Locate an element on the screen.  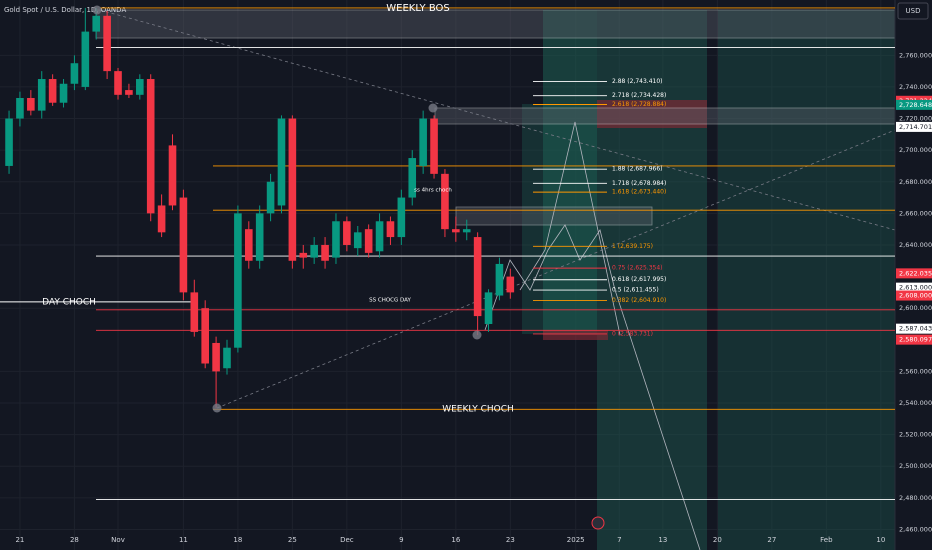
event-icon is located at coordinates (598, 523).